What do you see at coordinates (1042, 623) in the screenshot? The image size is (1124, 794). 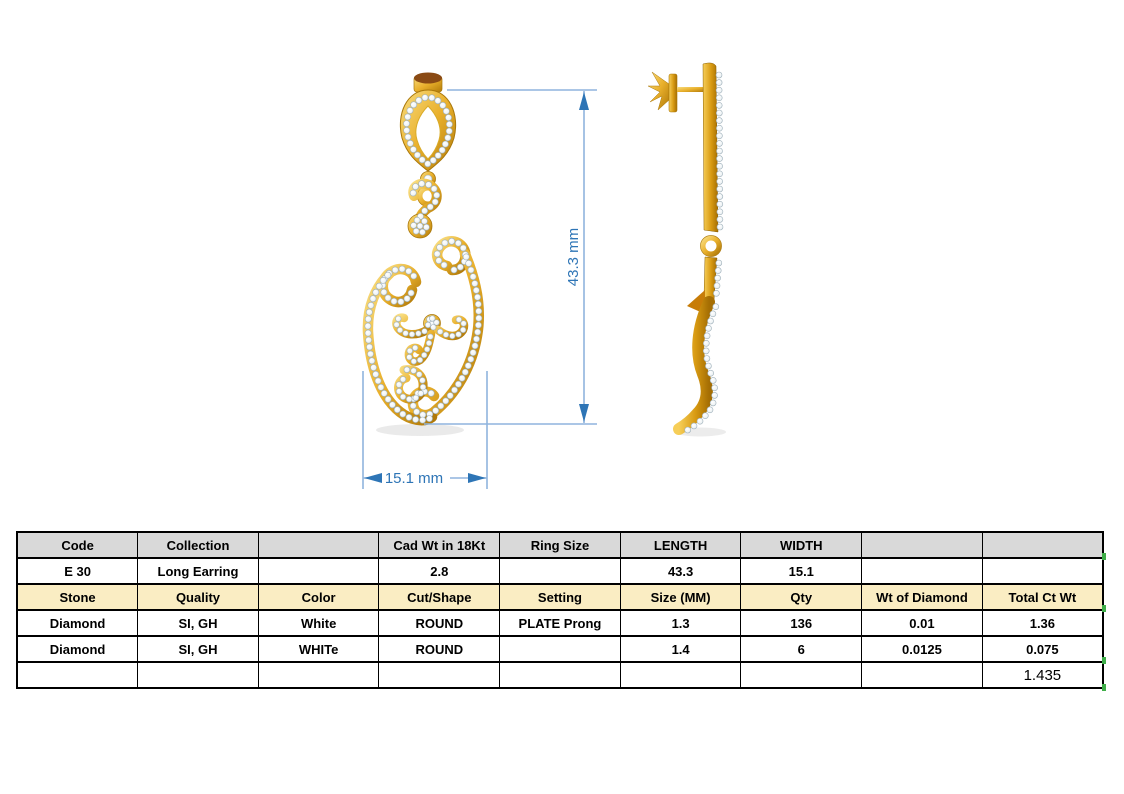 I see `table-cell: 1.36` at bounding box center [1042, 623].